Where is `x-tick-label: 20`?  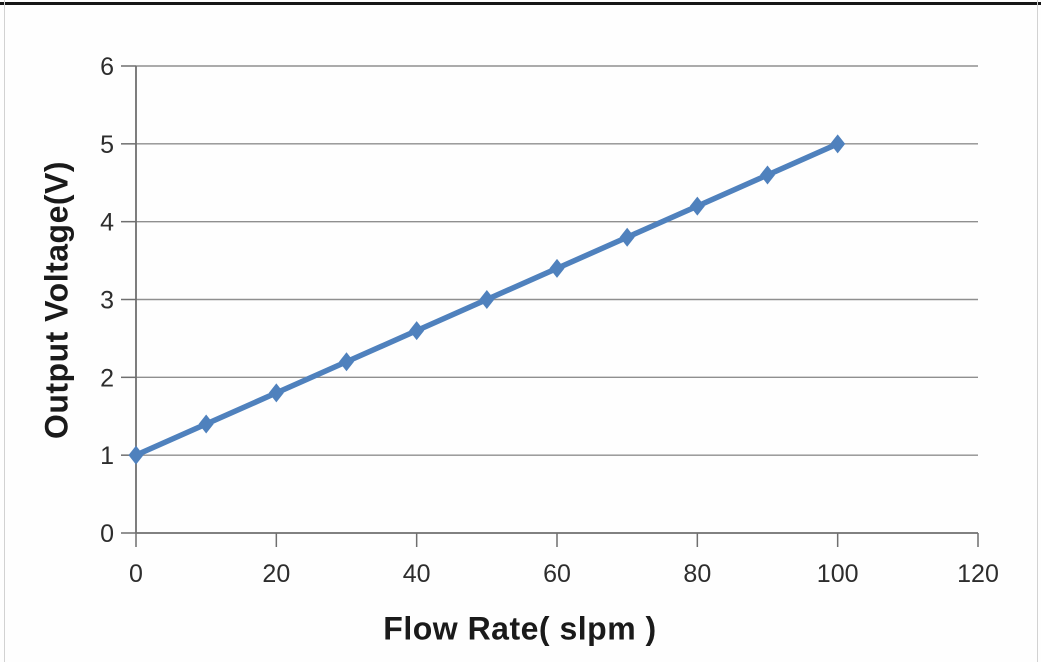 x-tick-label: 20 is located at coordinates (276, 574).